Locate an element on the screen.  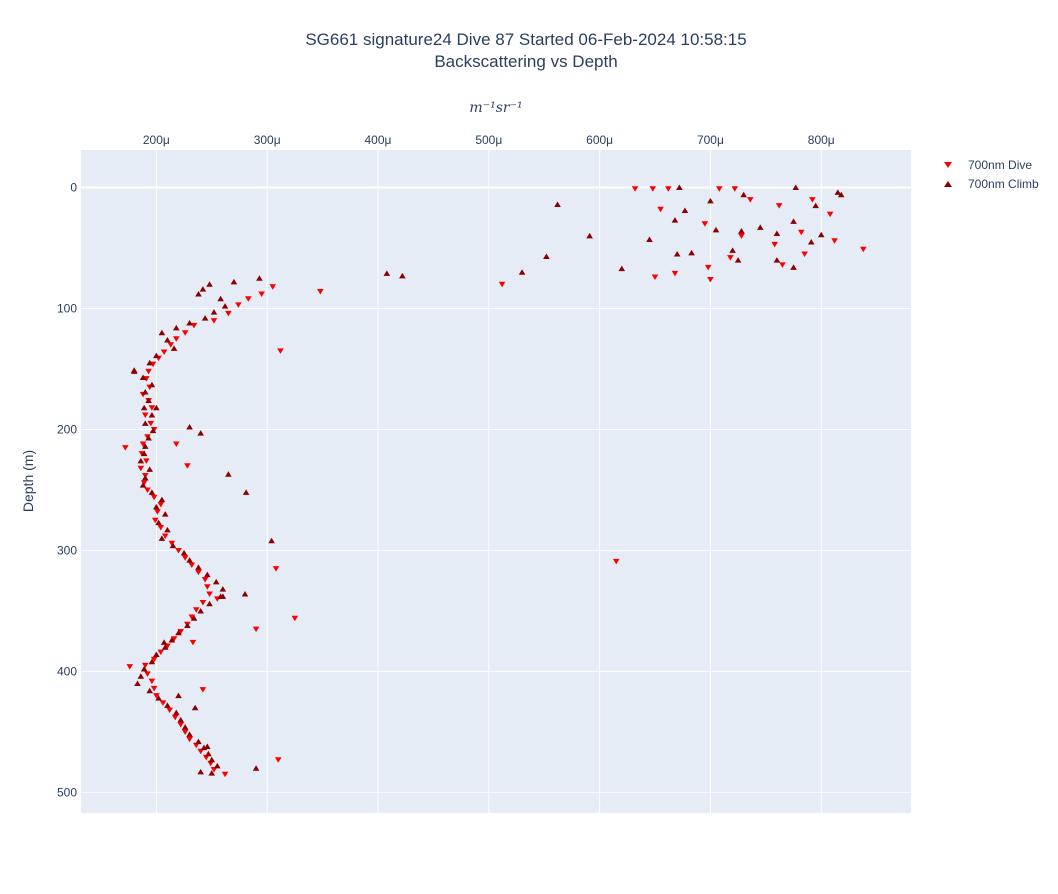
legend-item-dive: 700nm Dive is located at coordinates (988, 165).